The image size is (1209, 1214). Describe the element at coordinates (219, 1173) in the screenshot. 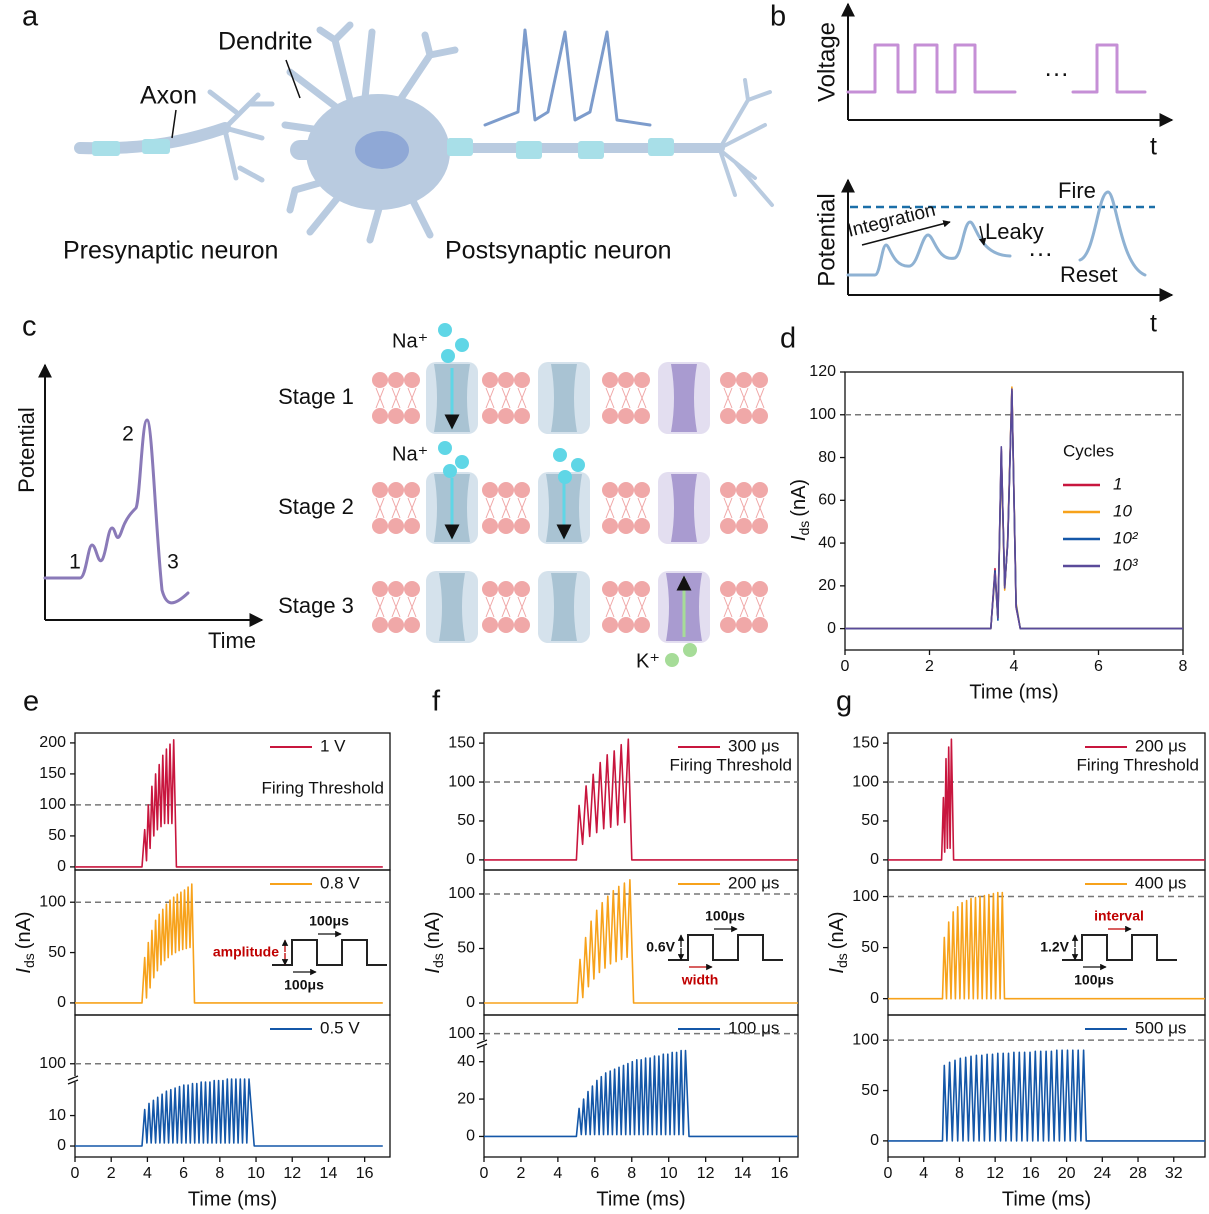

I see `x-tick-label: 8` at that location.